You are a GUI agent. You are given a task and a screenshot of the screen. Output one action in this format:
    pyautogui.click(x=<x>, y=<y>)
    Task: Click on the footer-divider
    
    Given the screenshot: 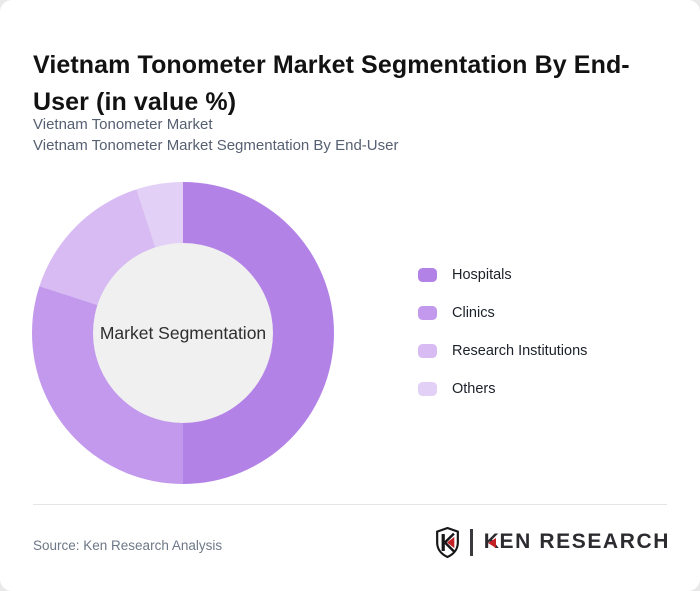 What is the action you would take?
    pyautogui.click(x=350, y=504)
    